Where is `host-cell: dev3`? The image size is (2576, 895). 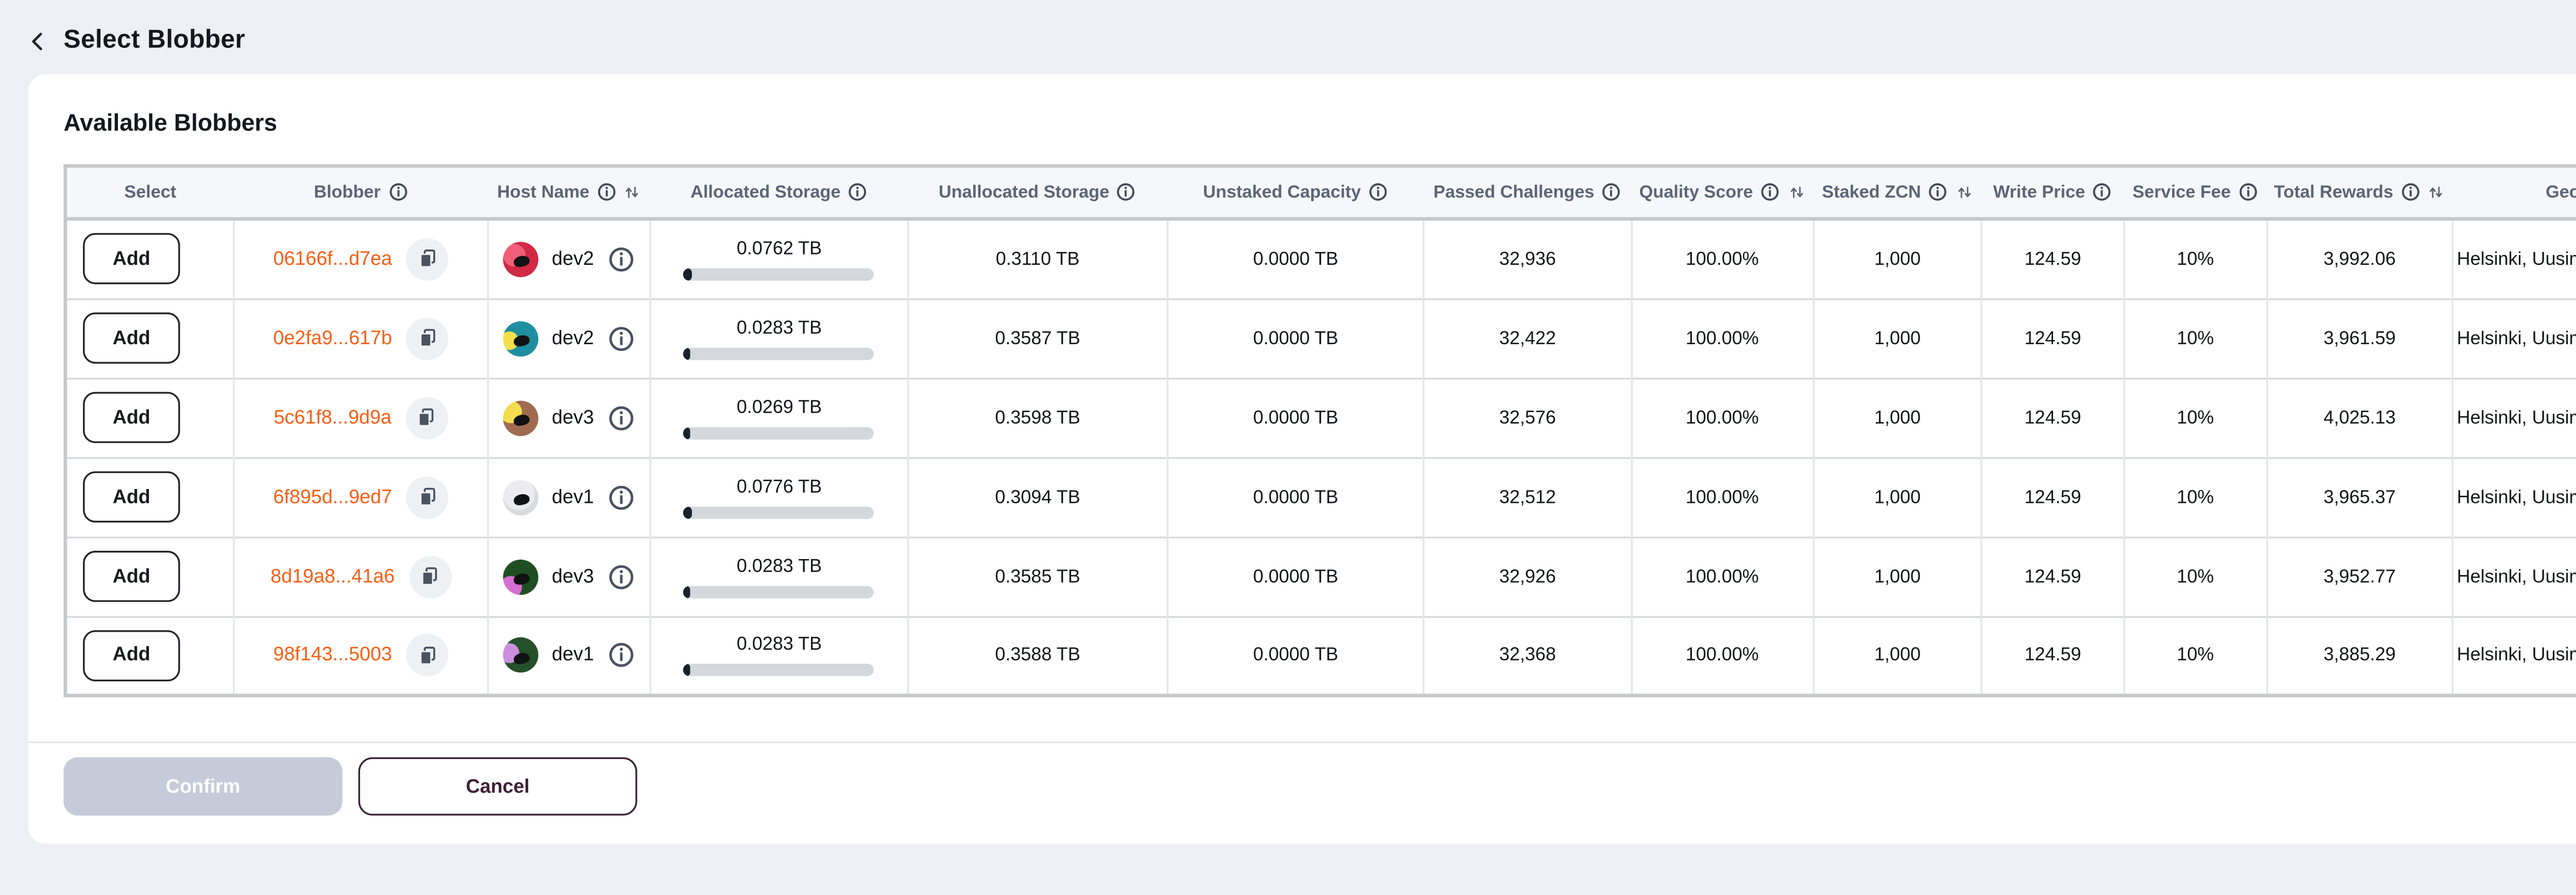
host-cell: dev3 is located at coordinates (570, 576).